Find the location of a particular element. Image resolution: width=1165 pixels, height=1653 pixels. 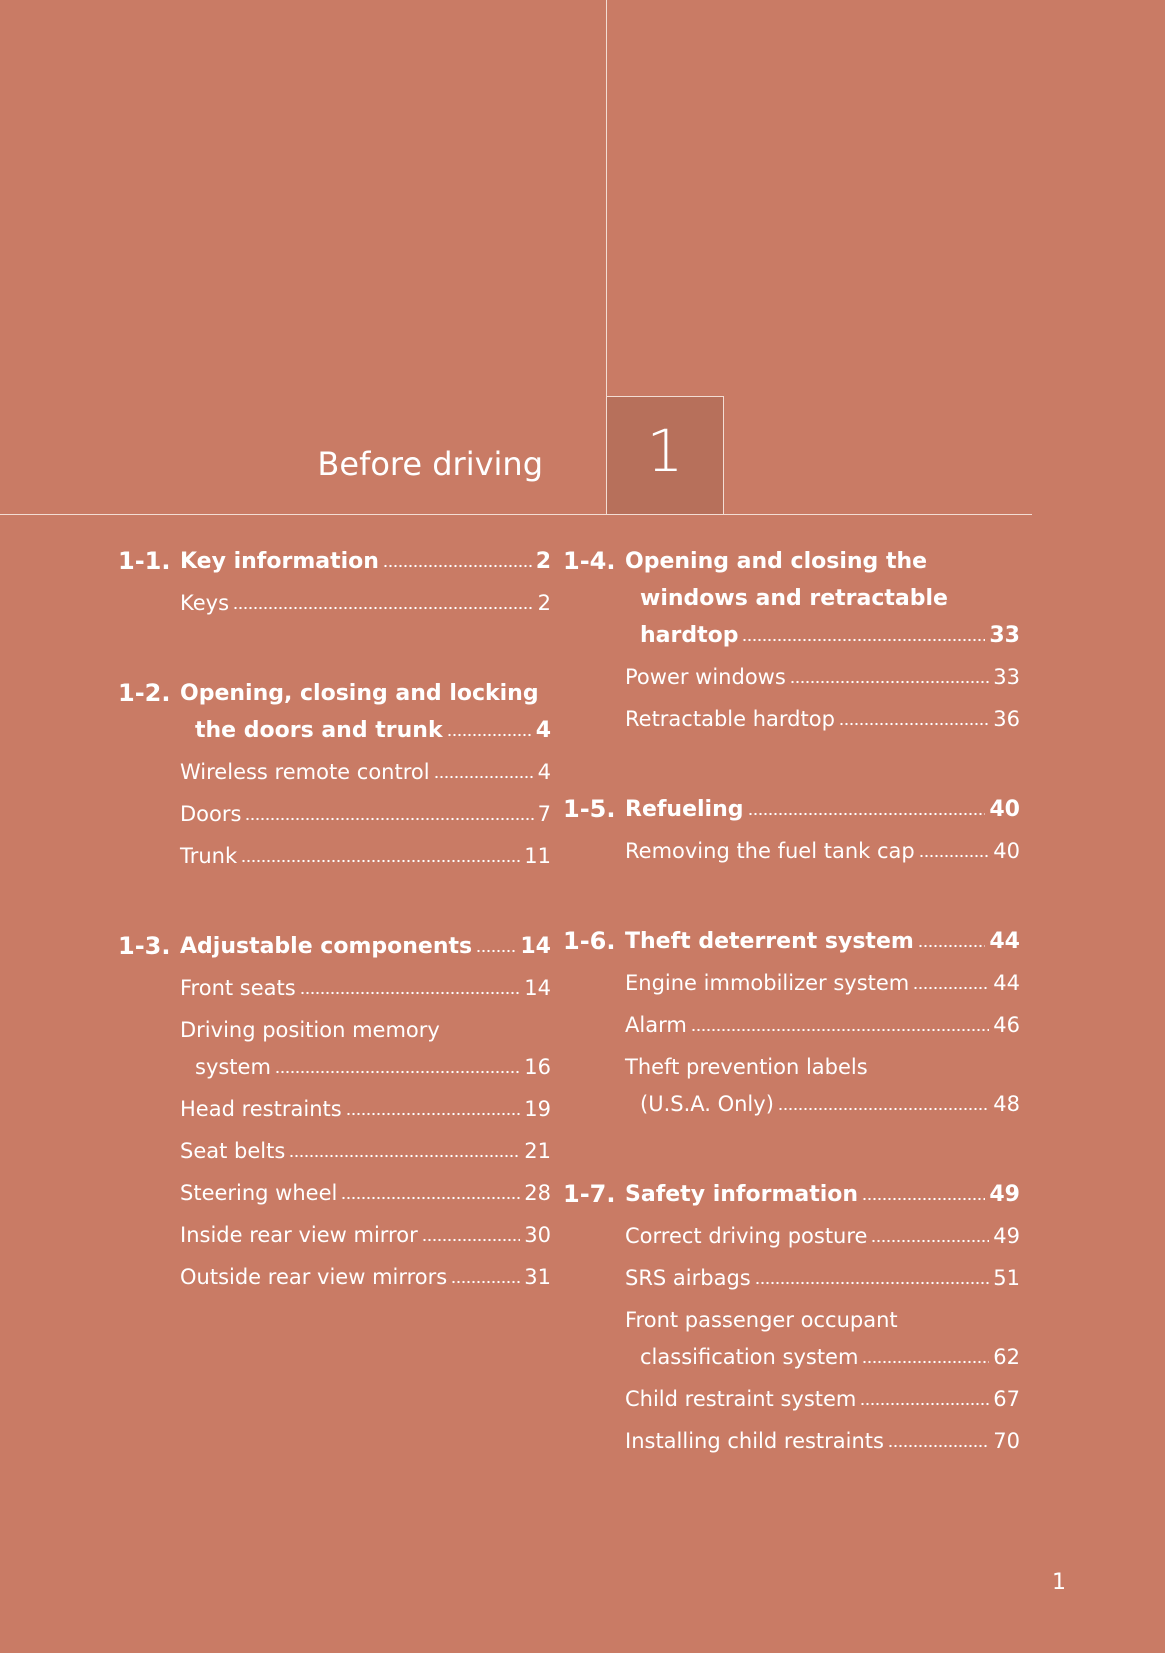

toc-text: Safety information is located at coordinates (742, 1194).